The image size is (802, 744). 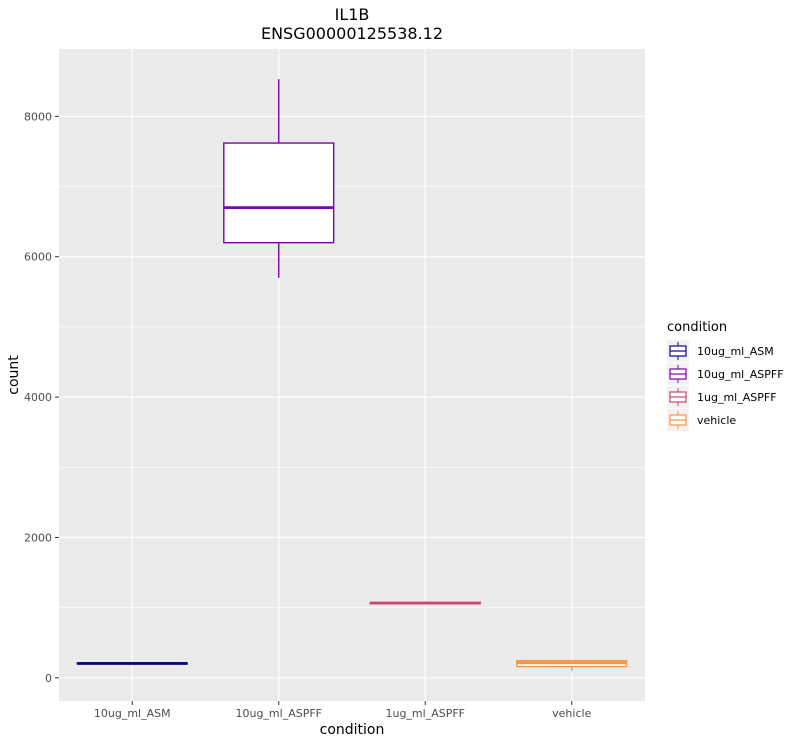 What do you see at coordinates (48, 678) in the screenshot?
I see `y-tick-label: 0` at bounding box center [48, 678].